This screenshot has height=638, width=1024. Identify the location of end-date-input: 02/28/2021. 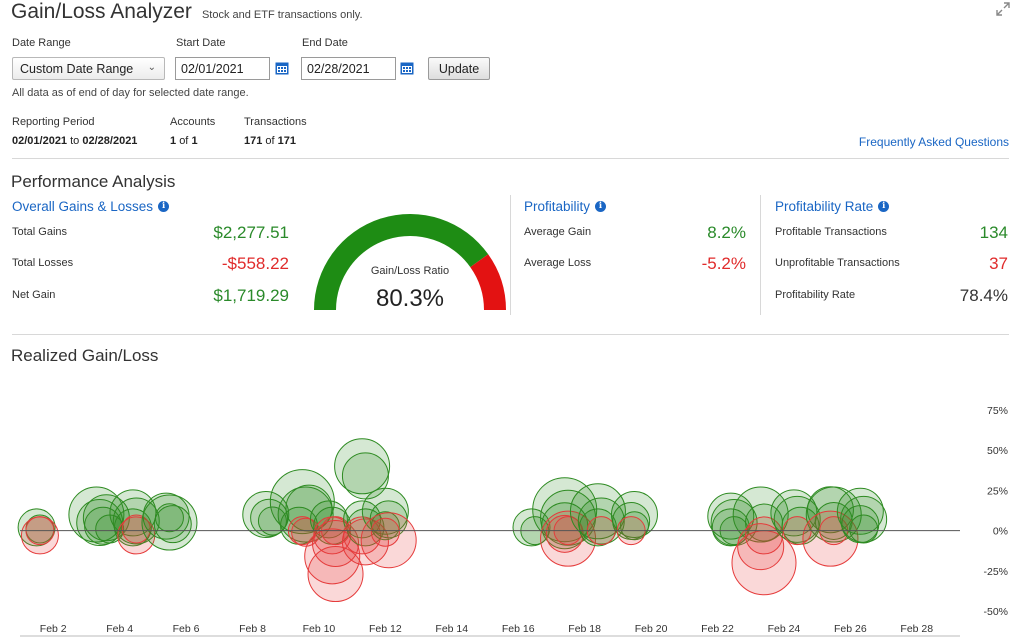
(348, 68).